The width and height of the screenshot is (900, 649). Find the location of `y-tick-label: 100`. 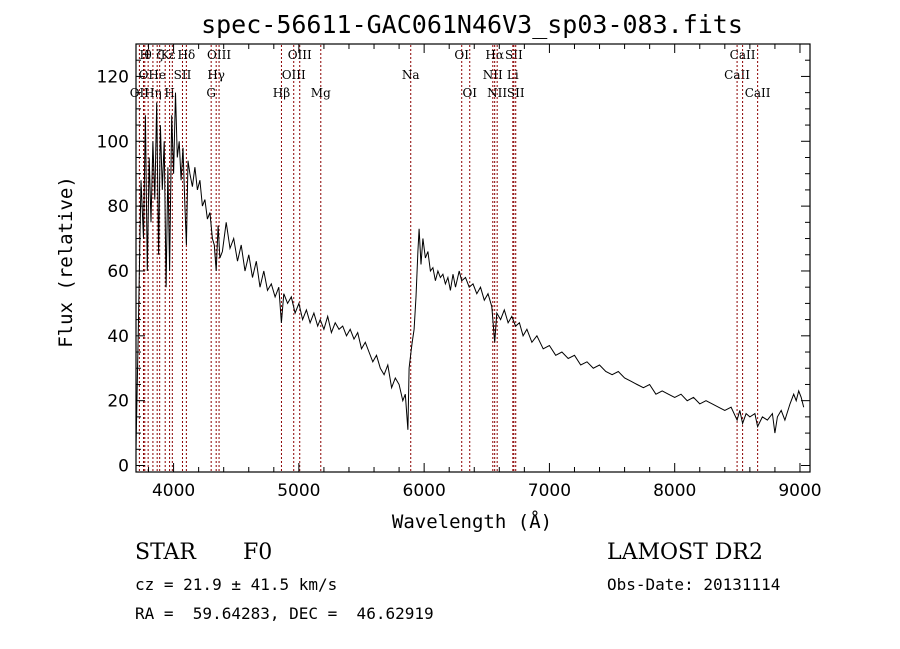

y-tick-label: 100 is located at coordinates (113, 142).